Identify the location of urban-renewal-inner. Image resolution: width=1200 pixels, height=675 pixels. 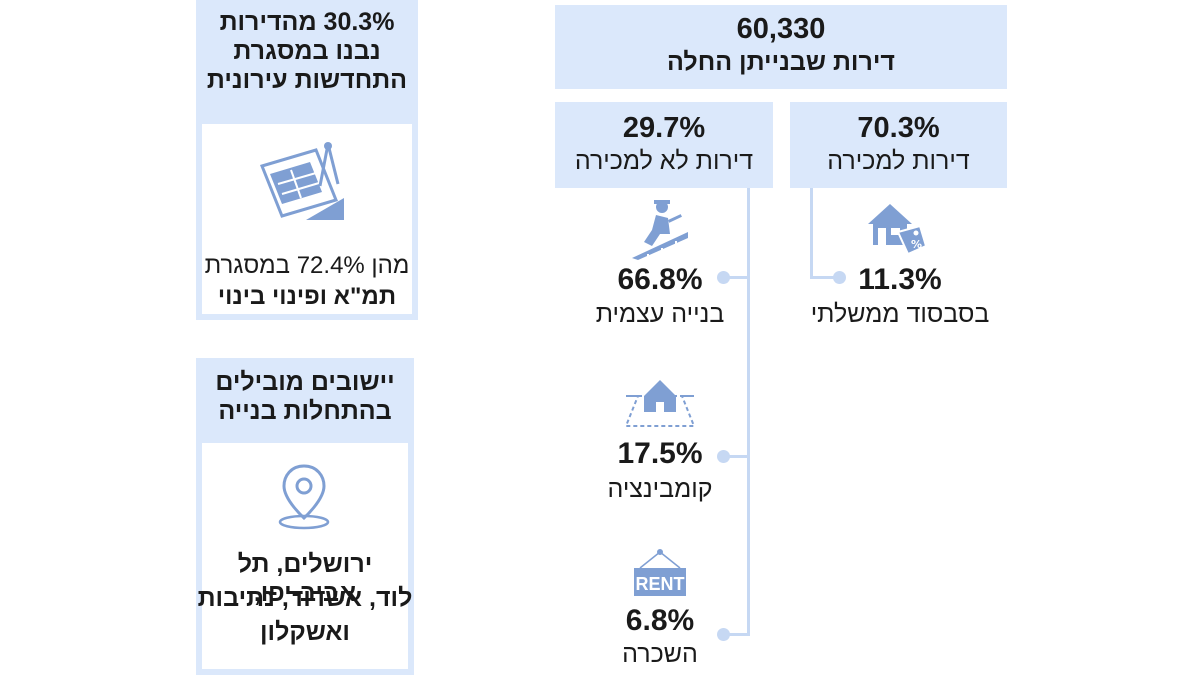
(307, 219).